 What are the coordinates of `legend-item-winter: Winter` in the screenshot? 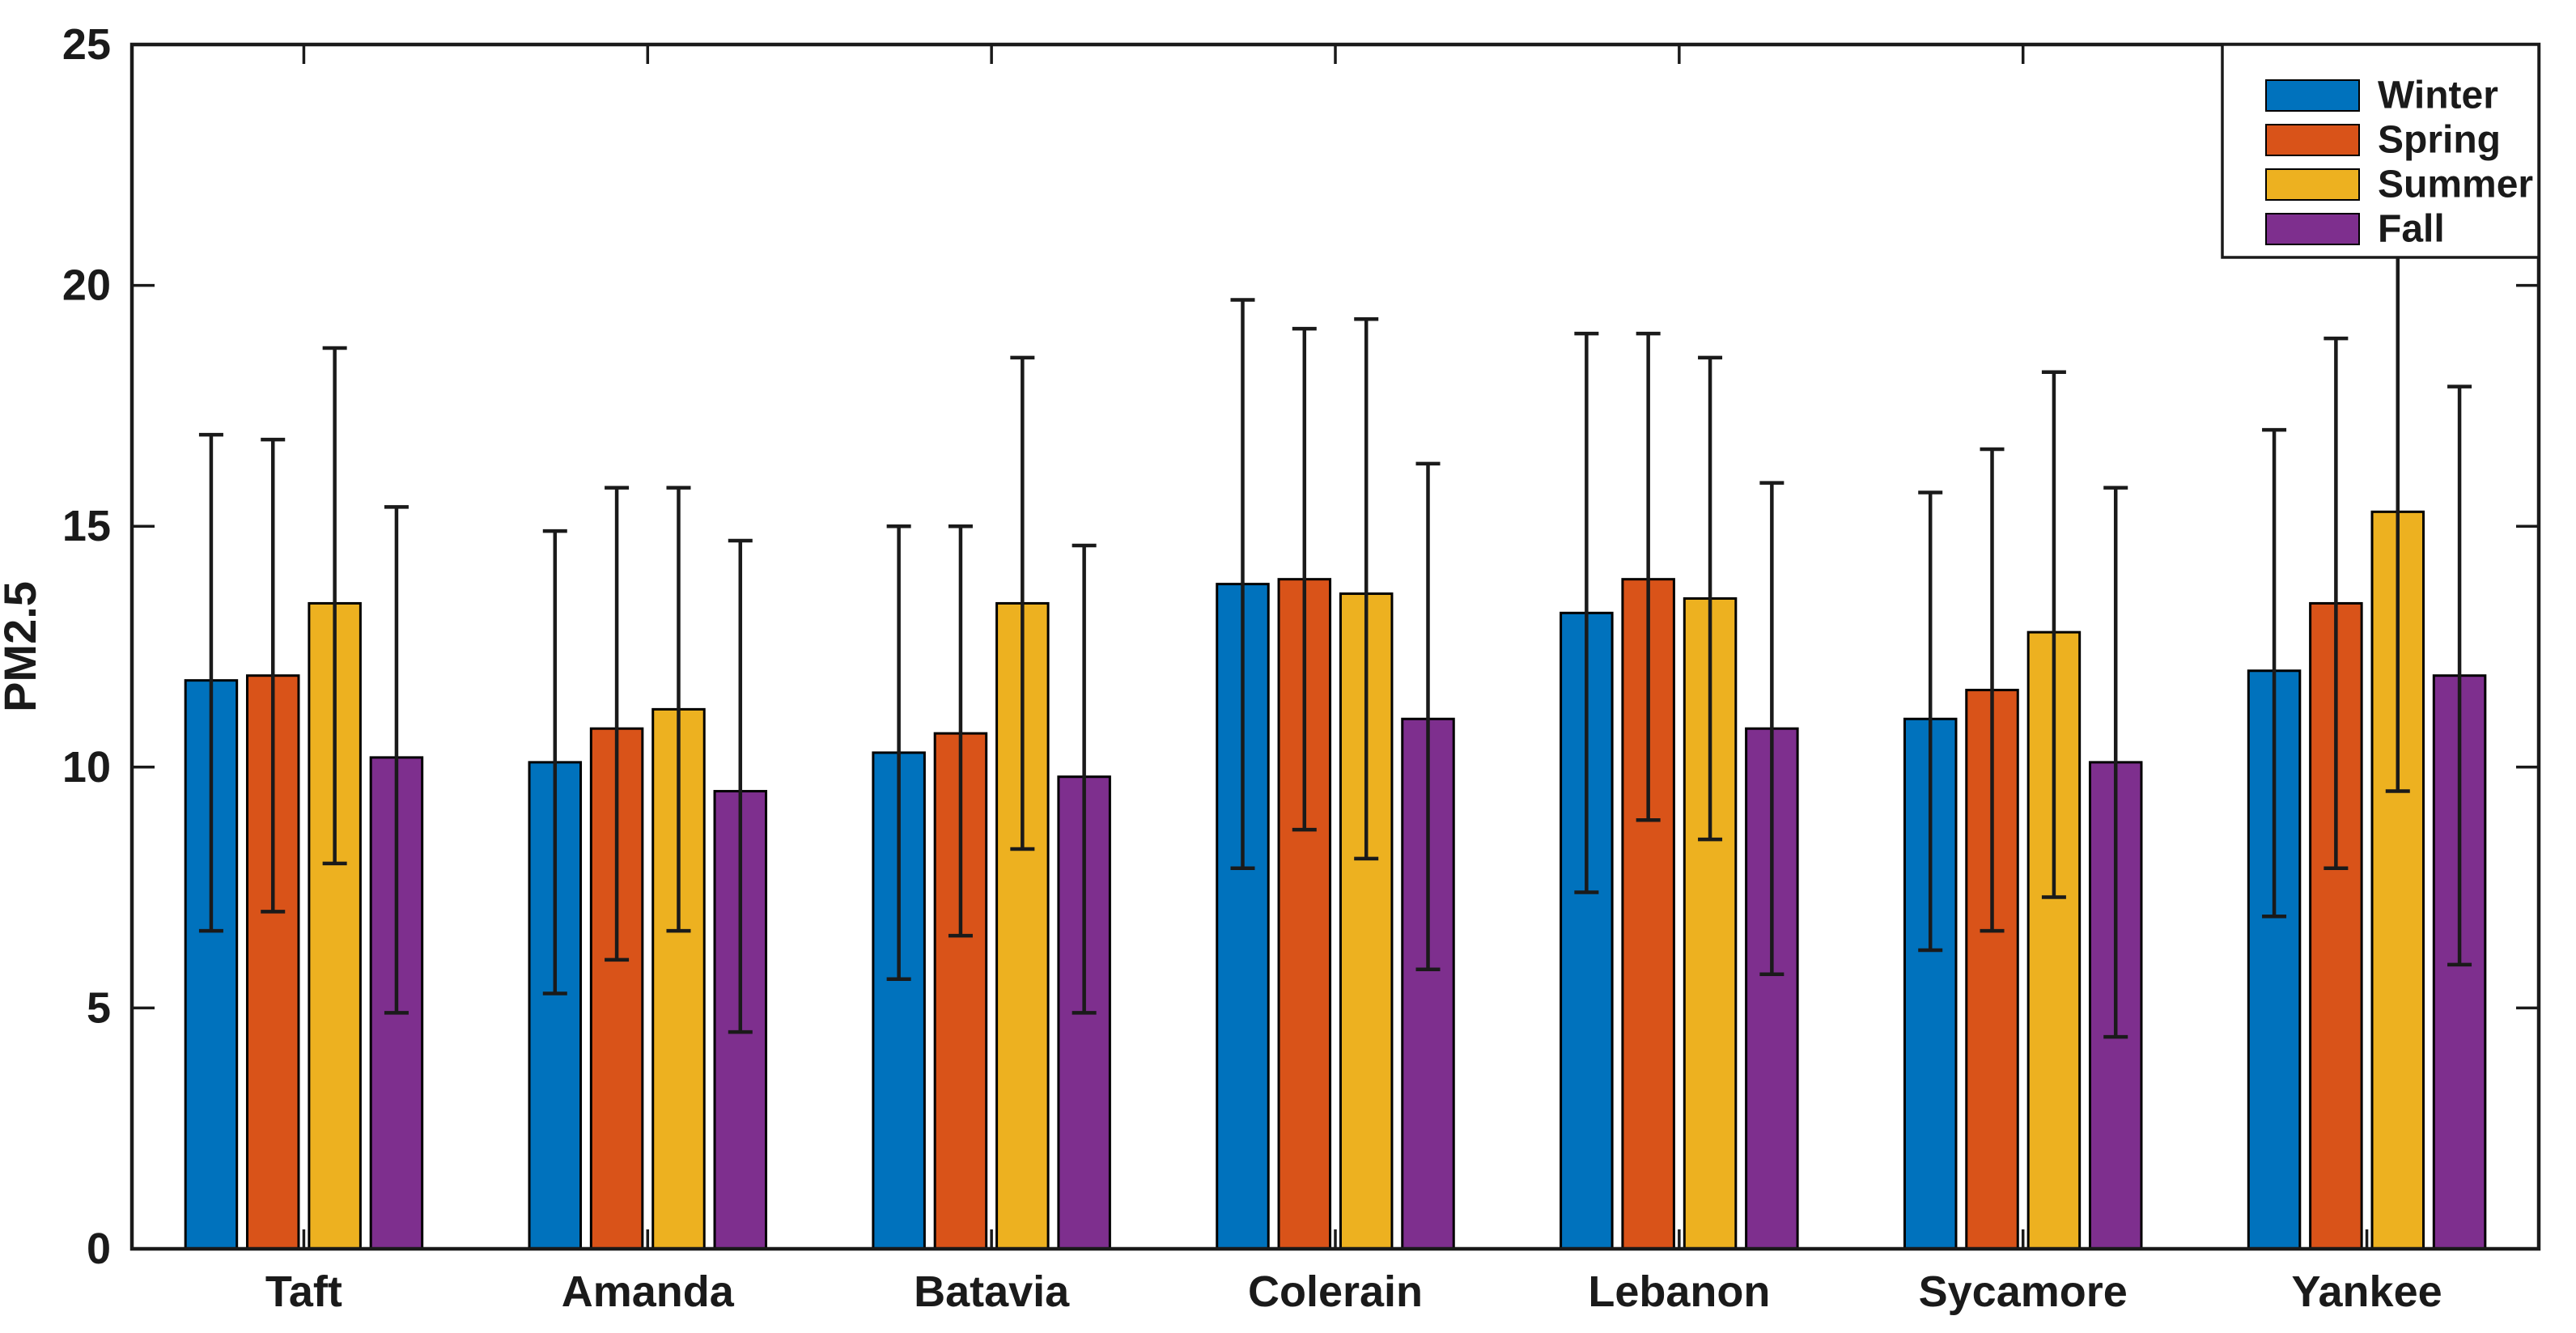 It's located at (2381, 95).